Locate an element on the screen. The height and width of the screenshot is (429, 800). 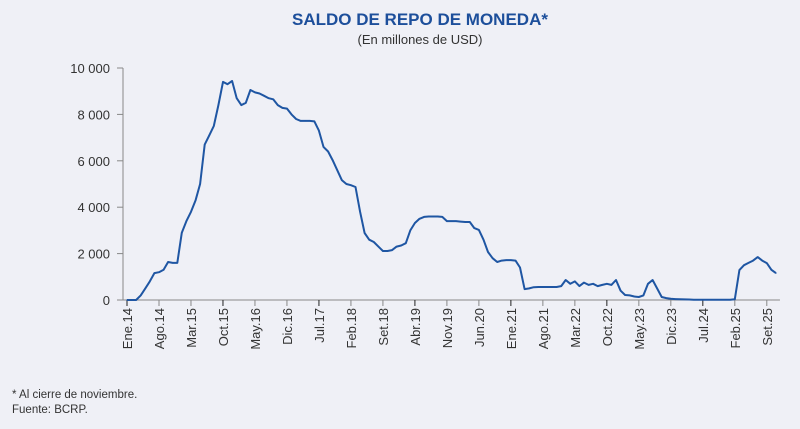
y-tick-label: 6 000 is located at coordinates (93, 161).